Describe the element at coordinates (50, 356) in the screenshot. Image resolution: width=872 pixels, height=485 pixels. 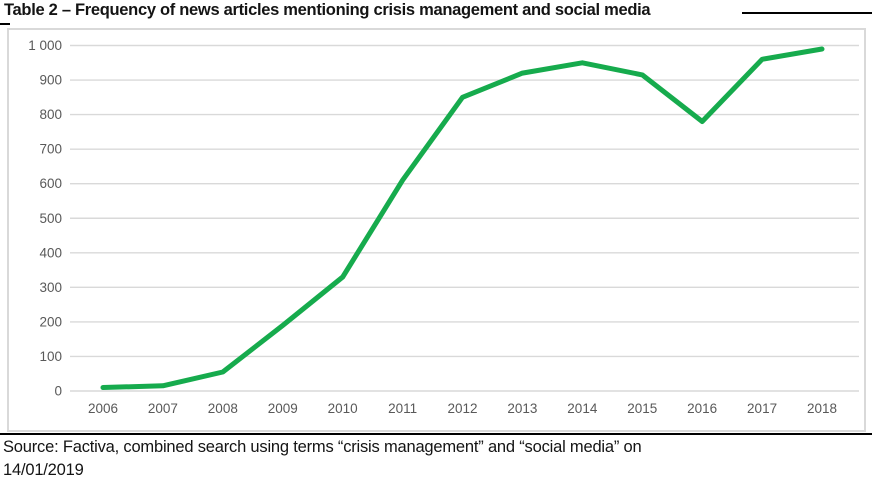
I see `y-tick-label: 100` at that location.